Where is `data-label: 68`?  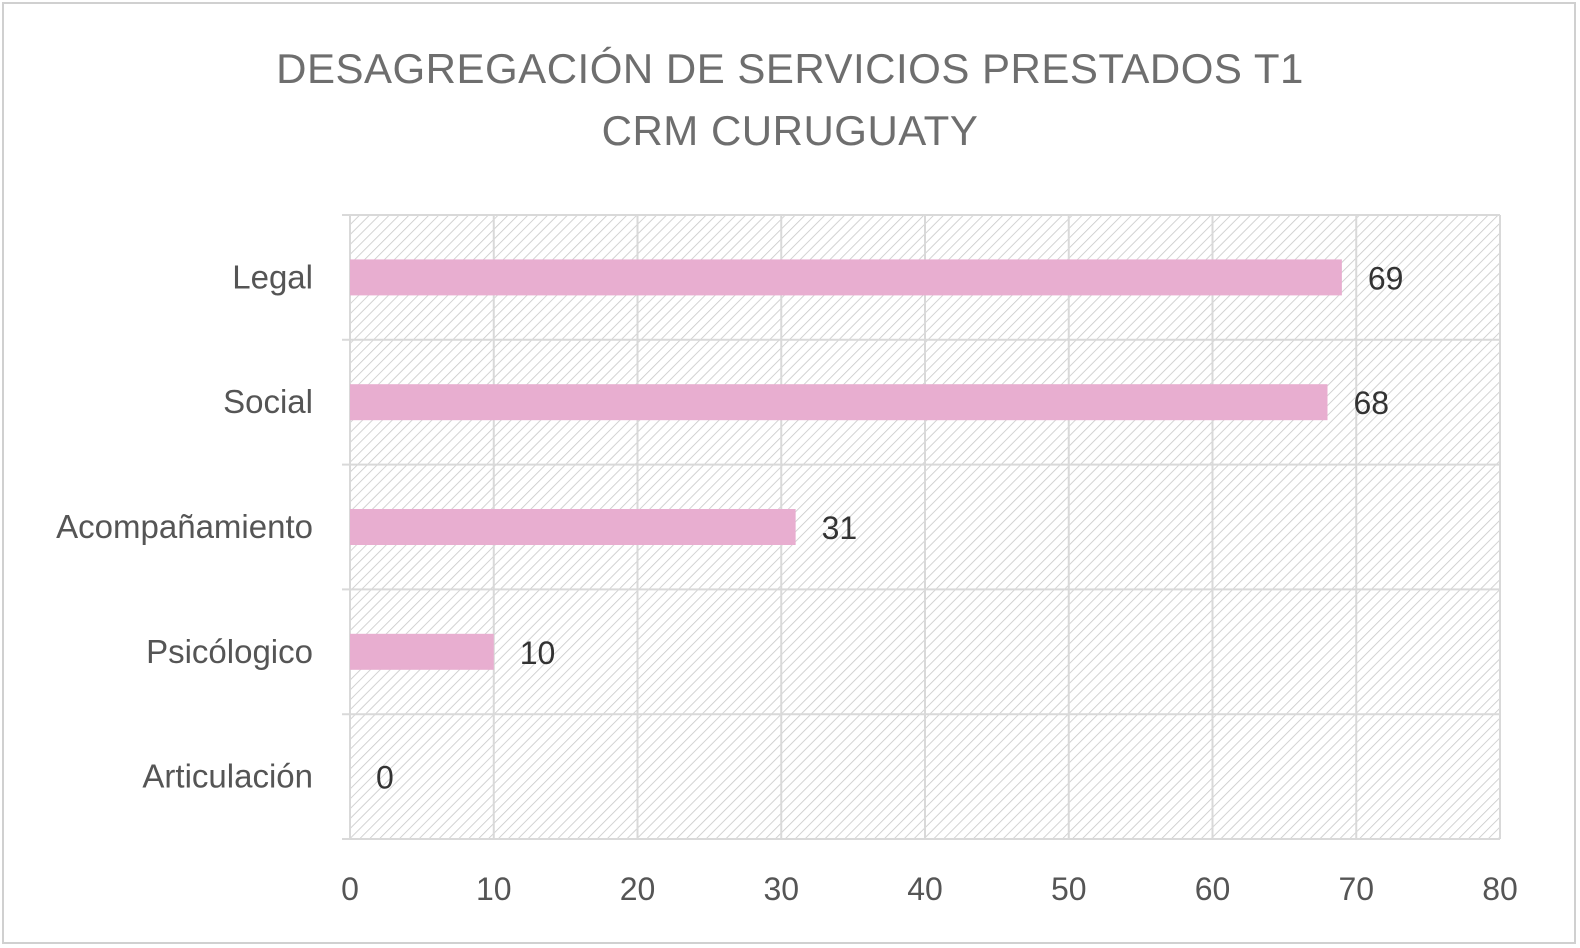 data-label: 68 is located at coordinates (1372, 403).